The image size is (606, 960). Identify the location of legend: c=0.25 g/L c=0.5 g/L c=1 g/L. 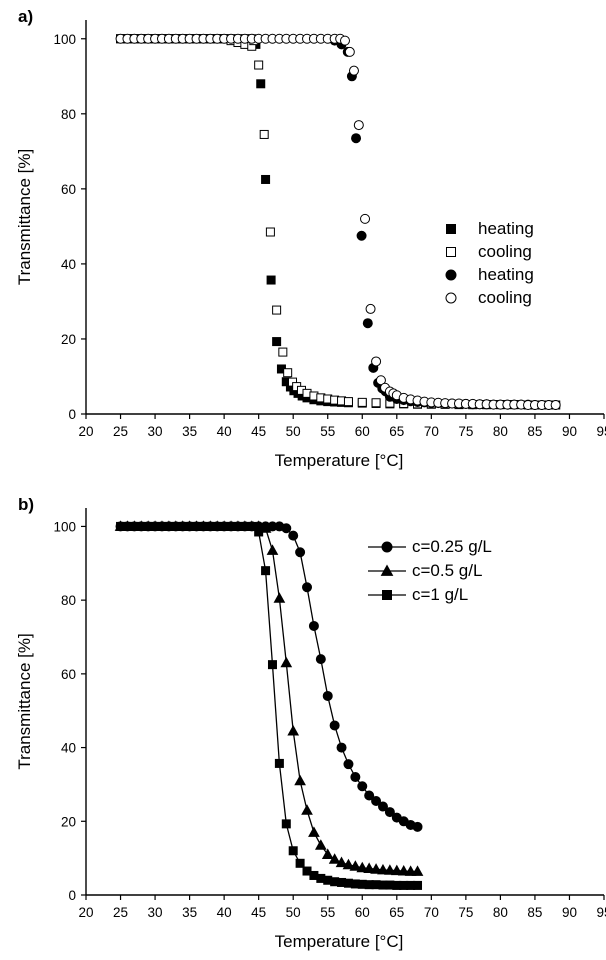
(430, 570).